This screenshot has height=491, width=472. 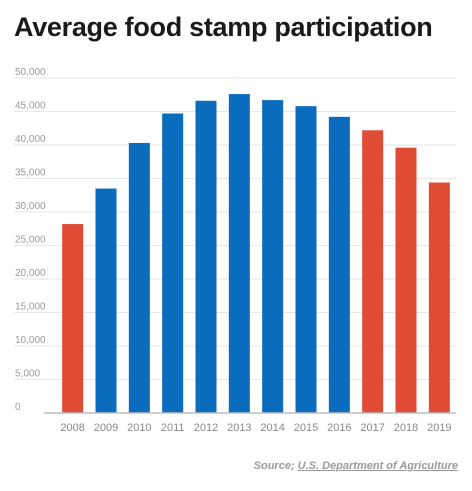 What do you see at coordinates (139, 278) in the screenshot?
I see `bar-2010` at bounding box center [139, 278].